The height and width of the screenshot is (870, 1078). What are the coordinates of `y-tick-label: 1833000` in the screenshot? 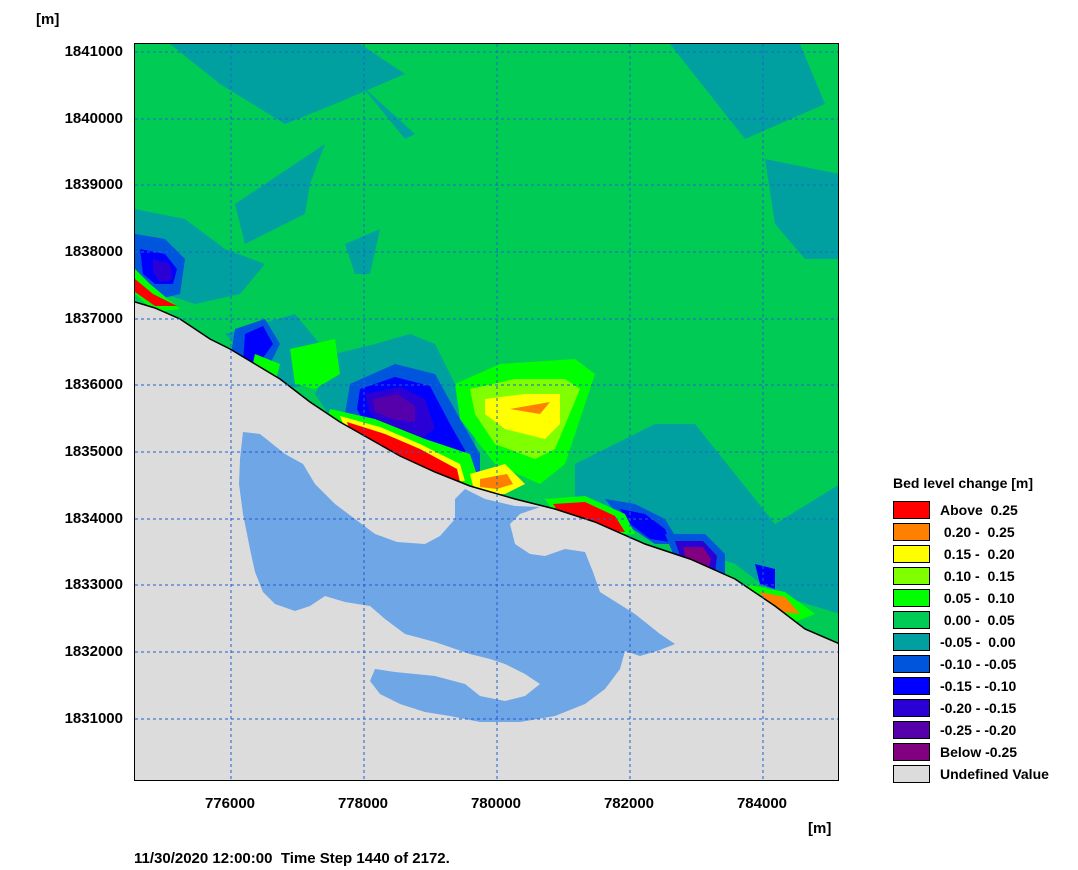 It's located at (93, 584).